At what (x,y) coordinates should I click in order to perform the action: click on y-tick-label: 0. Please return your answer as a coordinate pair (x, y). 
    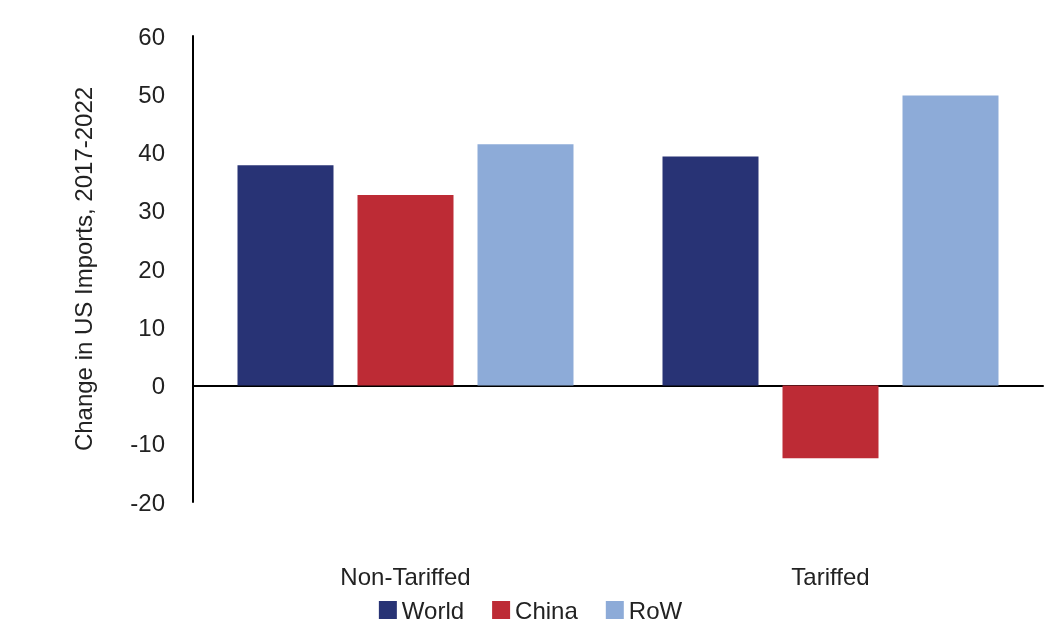
    Looking at the image, I should click on (158, 385).